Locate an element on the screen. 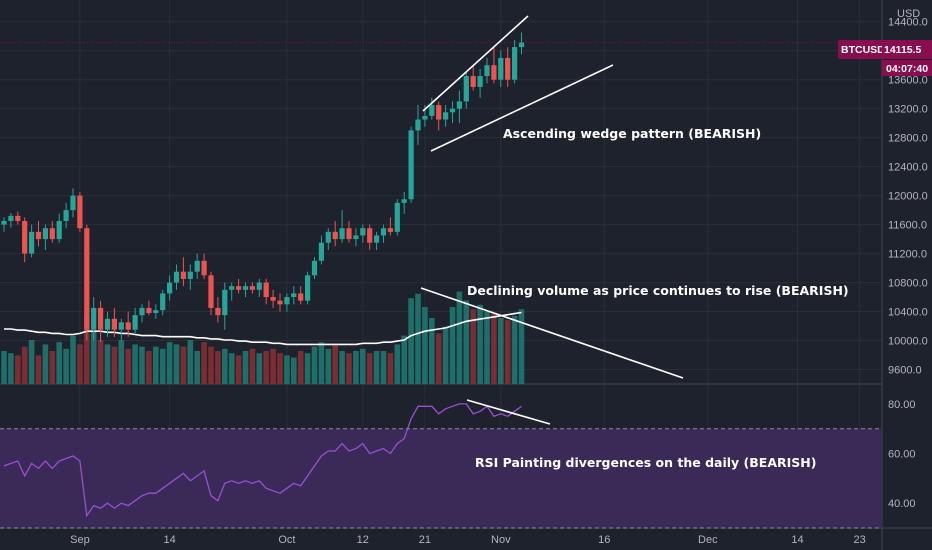  symbol-badge: BTCUSD is located at coordinates (863, 50).